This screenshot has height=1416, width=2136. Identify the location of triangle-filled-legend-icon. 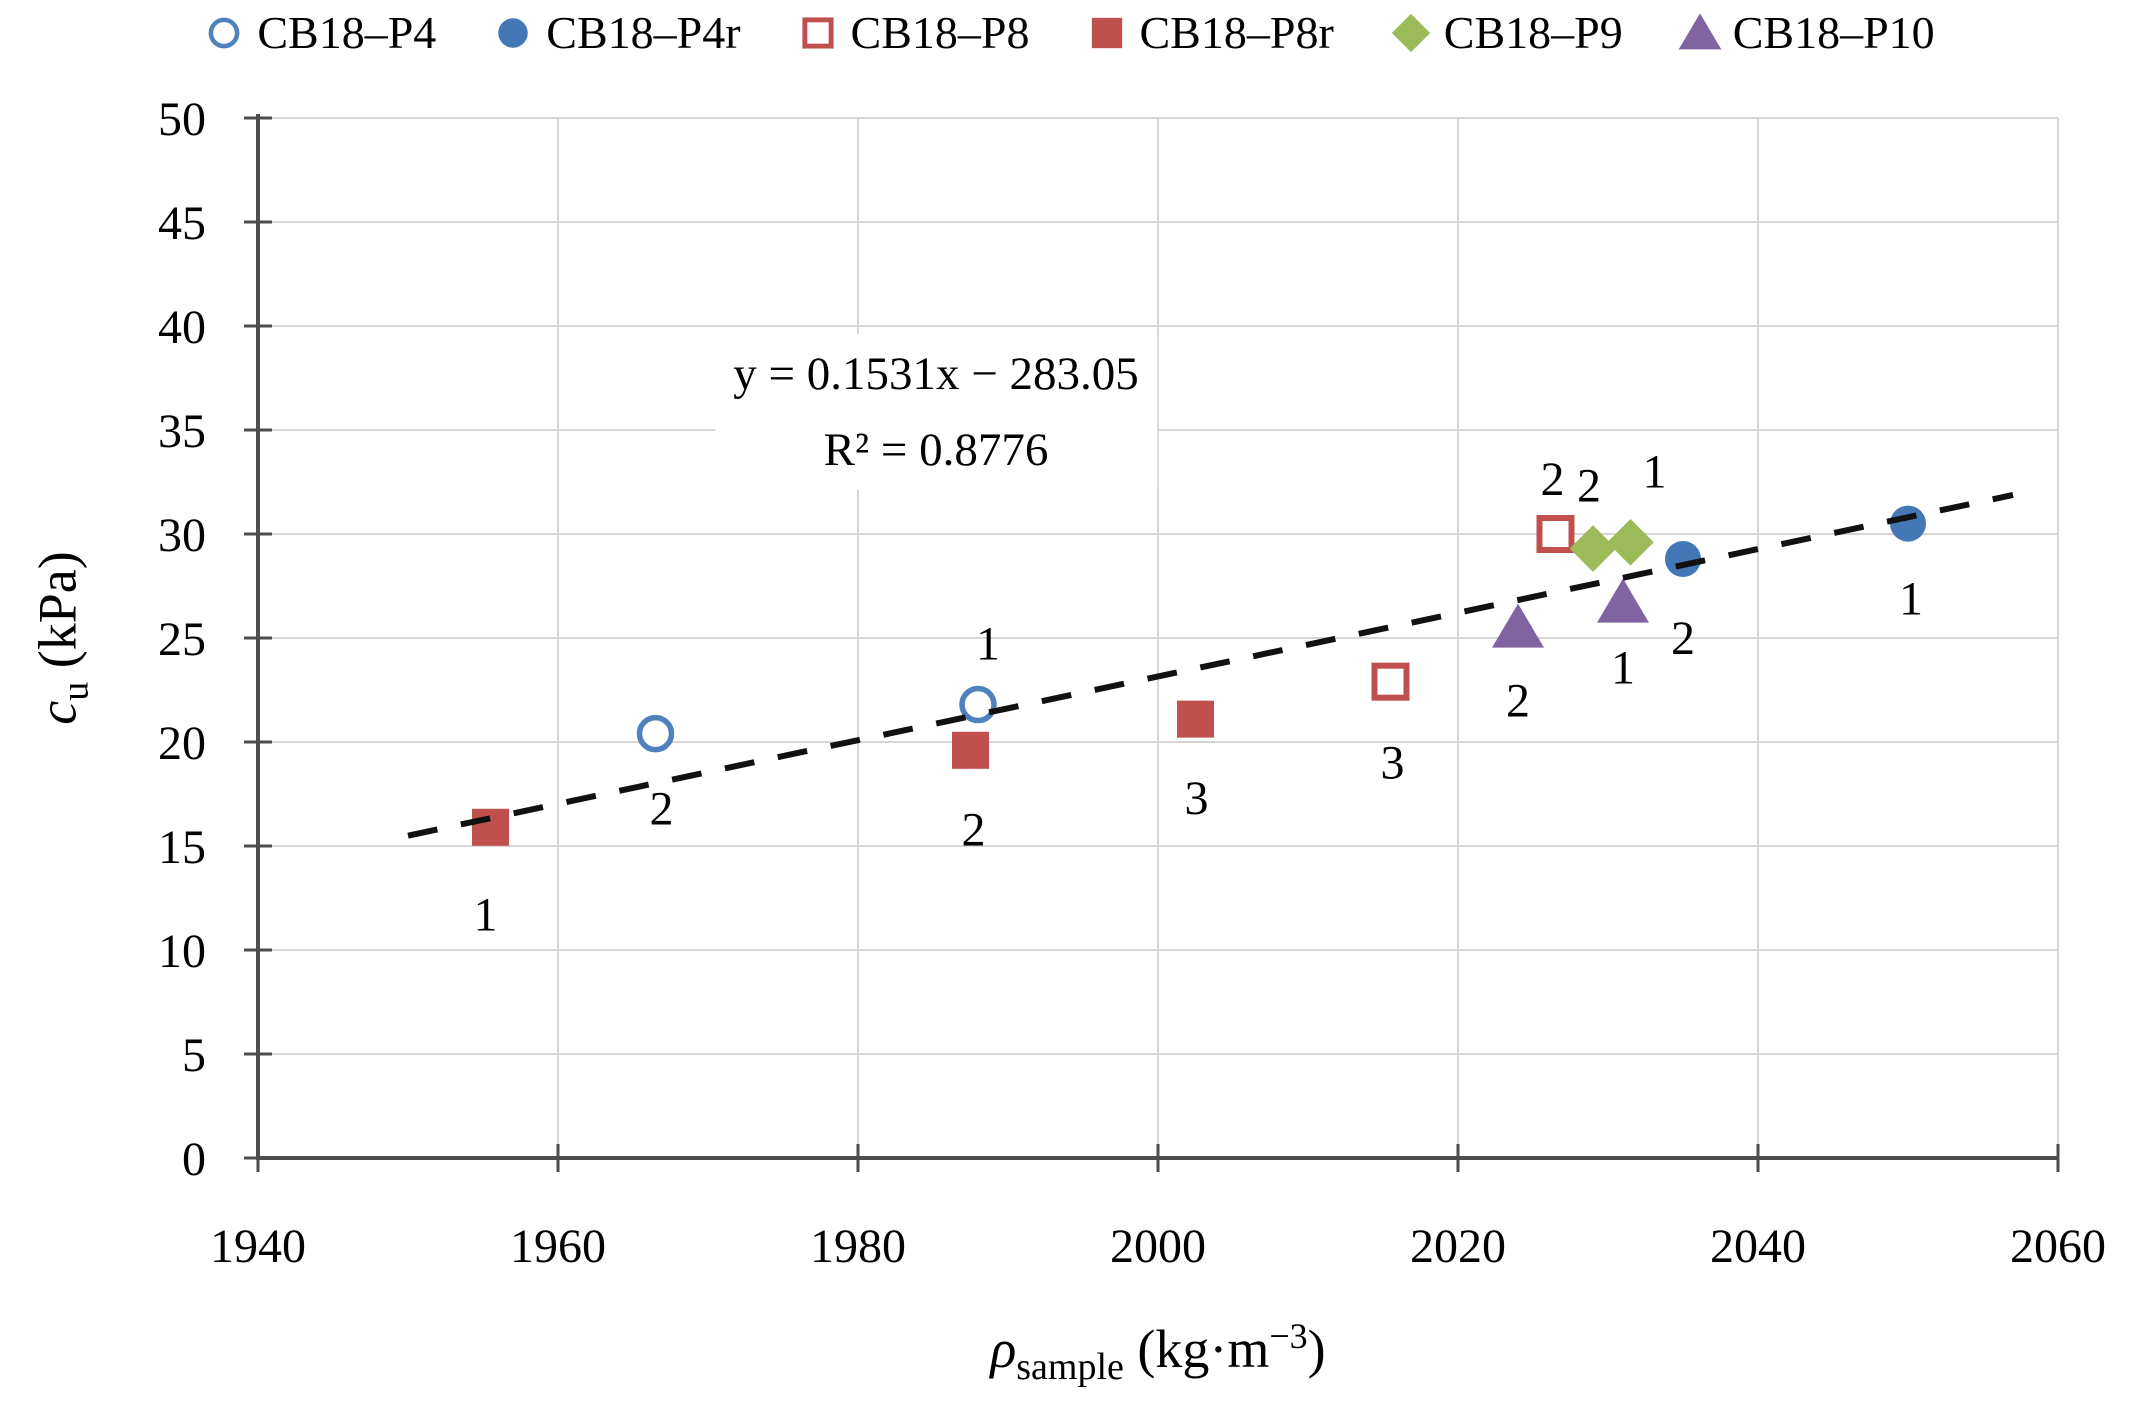
(1700, 30).